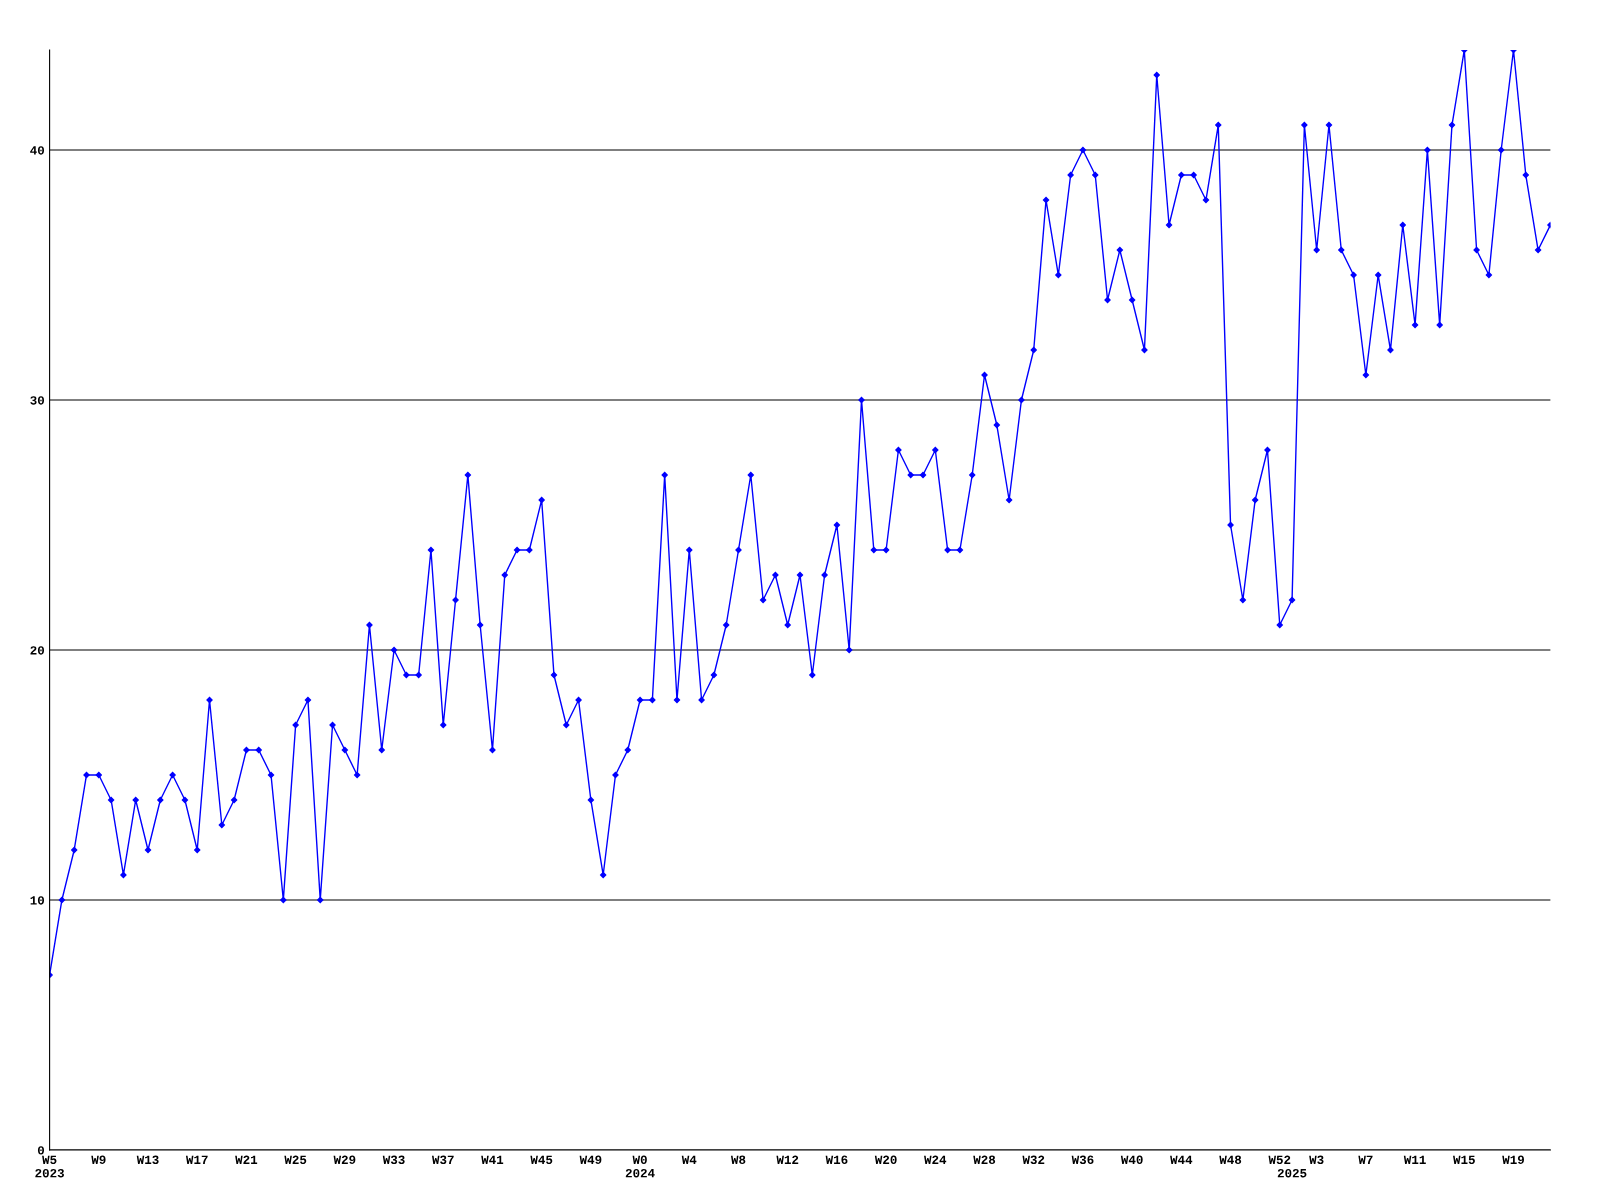 The width and height of the screenshot is (1600, 1200). Describe the element at coordinates (738, 1159) in the screenshot. I see `x-tick-label: W8` at that location.